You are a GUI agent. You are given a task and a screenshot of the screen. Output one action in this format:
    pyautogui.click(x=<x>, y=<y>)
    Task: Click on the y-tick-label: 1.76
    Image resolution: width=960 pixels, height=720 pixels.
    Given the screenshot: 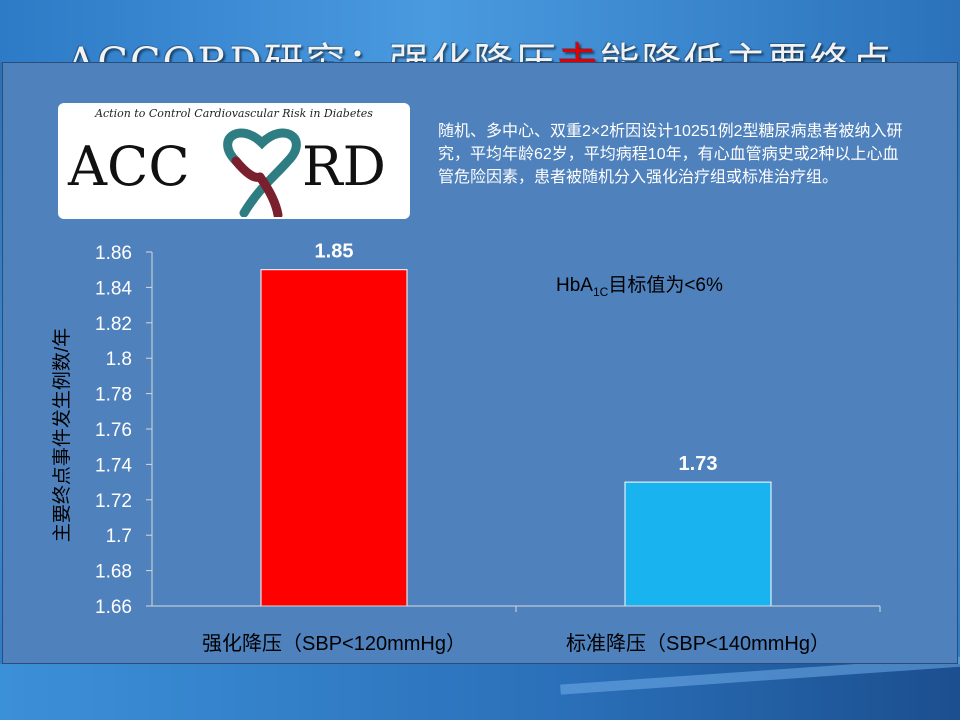 What is the action you would take?
    pyautogui.click(x=113, y=430)
    